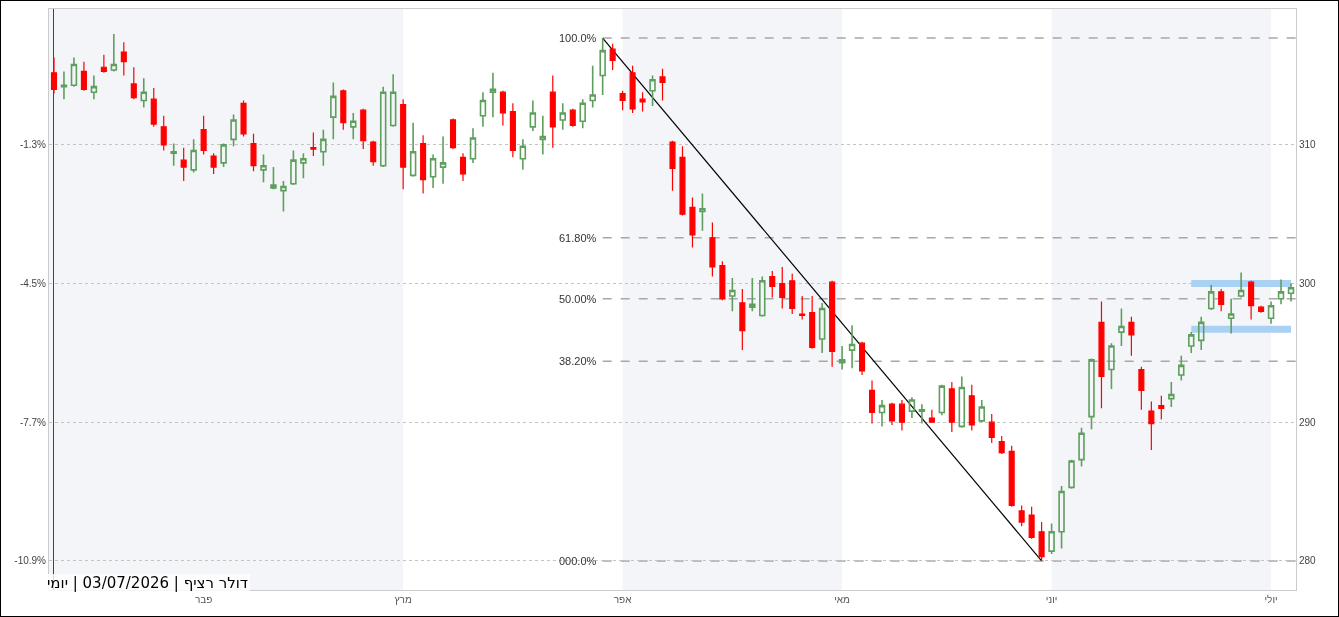 The width and height of the screenshot is (1339, 617). What do you see at coordinates (578, 361) in the screenshot?
I see `annotation: 38.20%` at bounding box center [578, 361].